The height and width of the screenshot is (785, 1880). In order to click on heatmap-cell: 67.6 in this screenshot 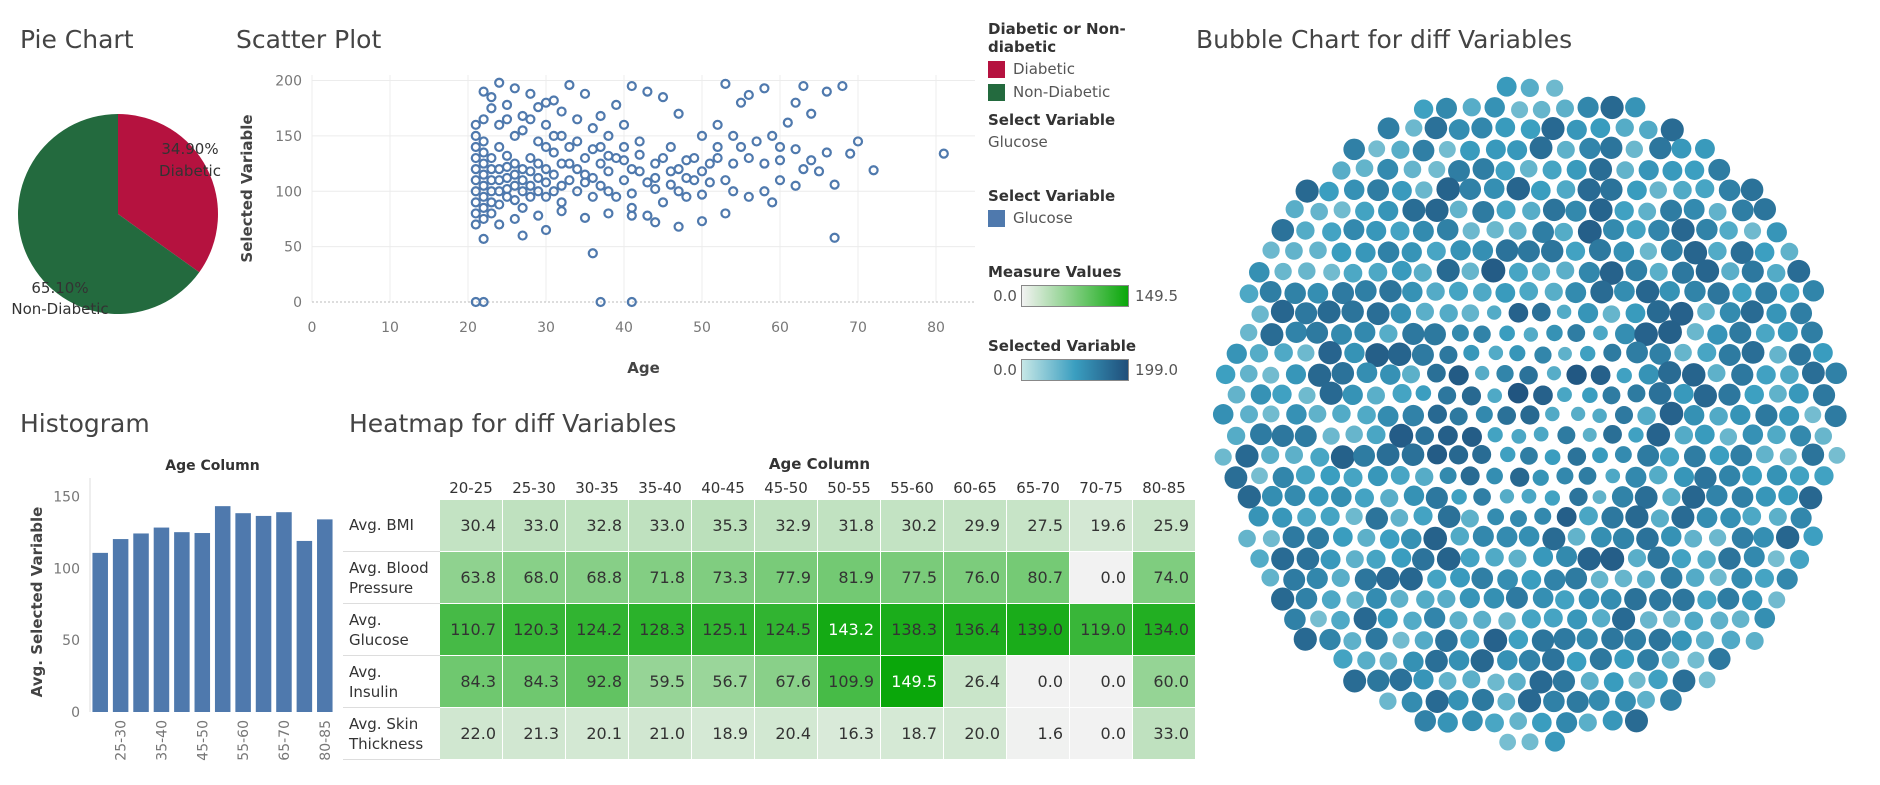, I will do `click(786, 681)`.